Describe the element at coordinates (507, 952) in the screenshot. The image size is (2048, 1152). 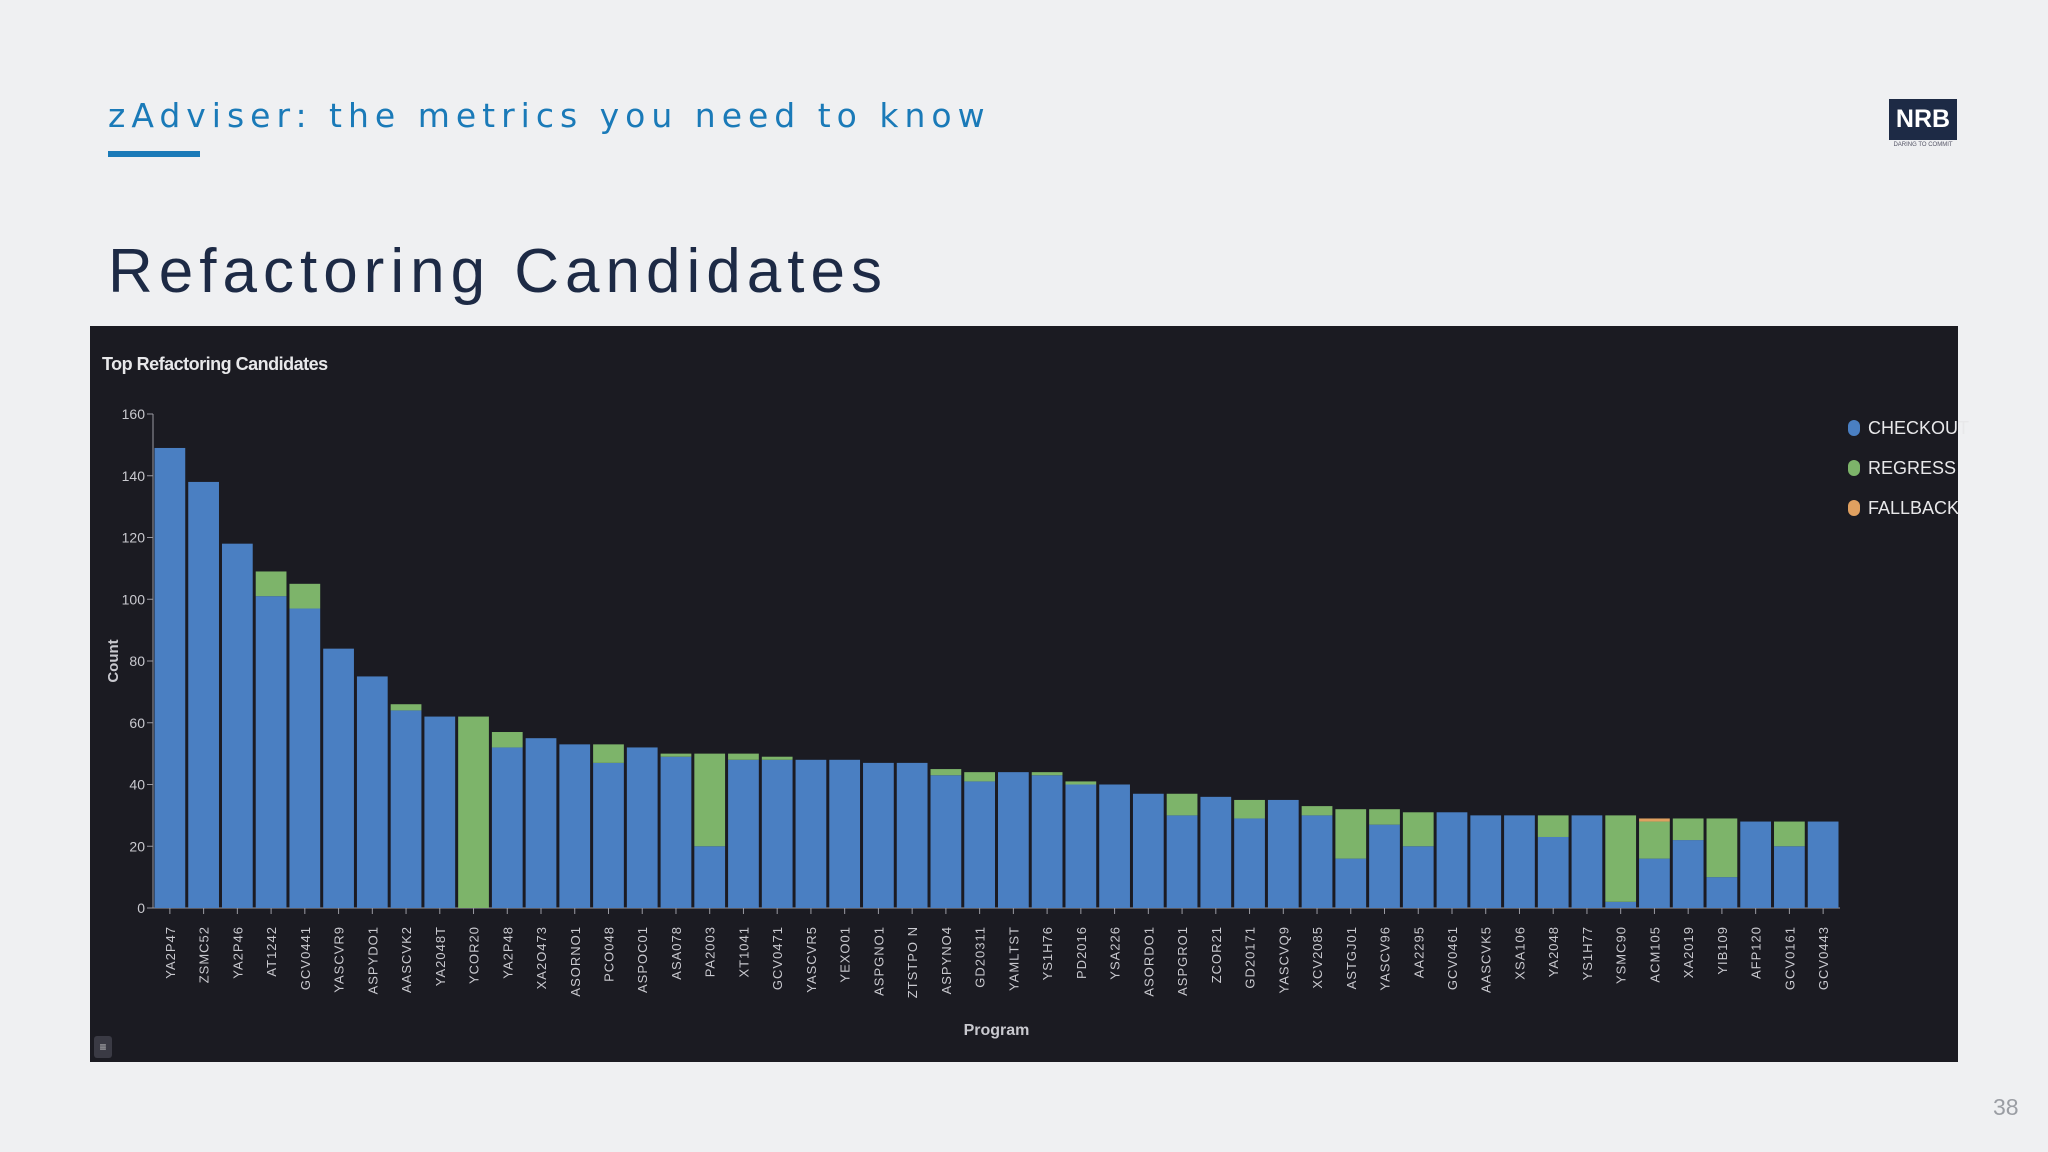
I see `x-tick-label: YA2P48` at that location.